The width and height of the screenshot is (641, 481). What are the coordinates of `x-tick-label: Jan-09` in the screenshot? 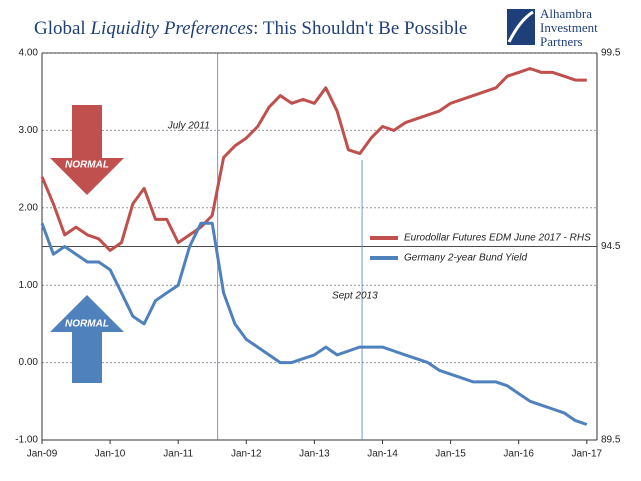 It's located at (42, 454).